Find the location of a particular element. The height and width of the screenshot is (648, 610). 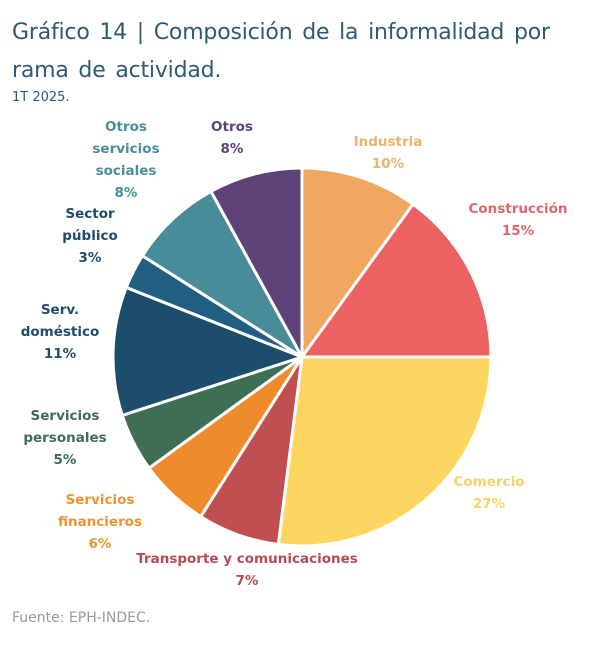

pie-label-servicios-financieros: Servicios financieros 6% is located at coordinates (100, 522).